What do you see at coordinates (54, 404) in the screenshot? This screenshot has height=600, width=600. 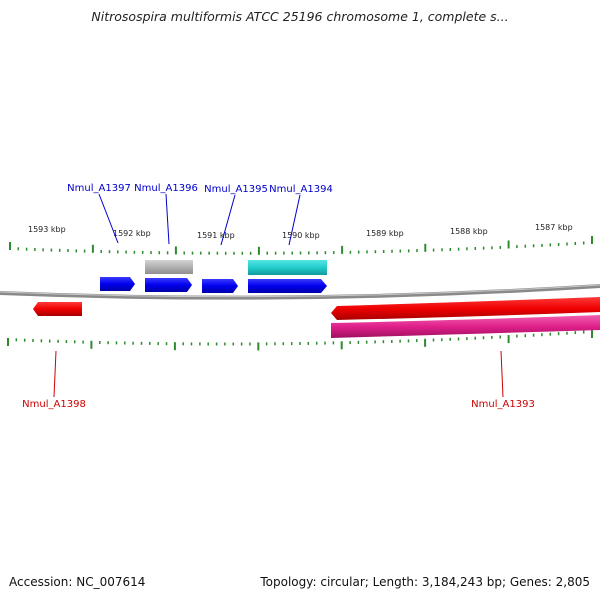 I see `gene-label-nmul-a1398: Nmul_A1398` at bounding box center [54, 404].